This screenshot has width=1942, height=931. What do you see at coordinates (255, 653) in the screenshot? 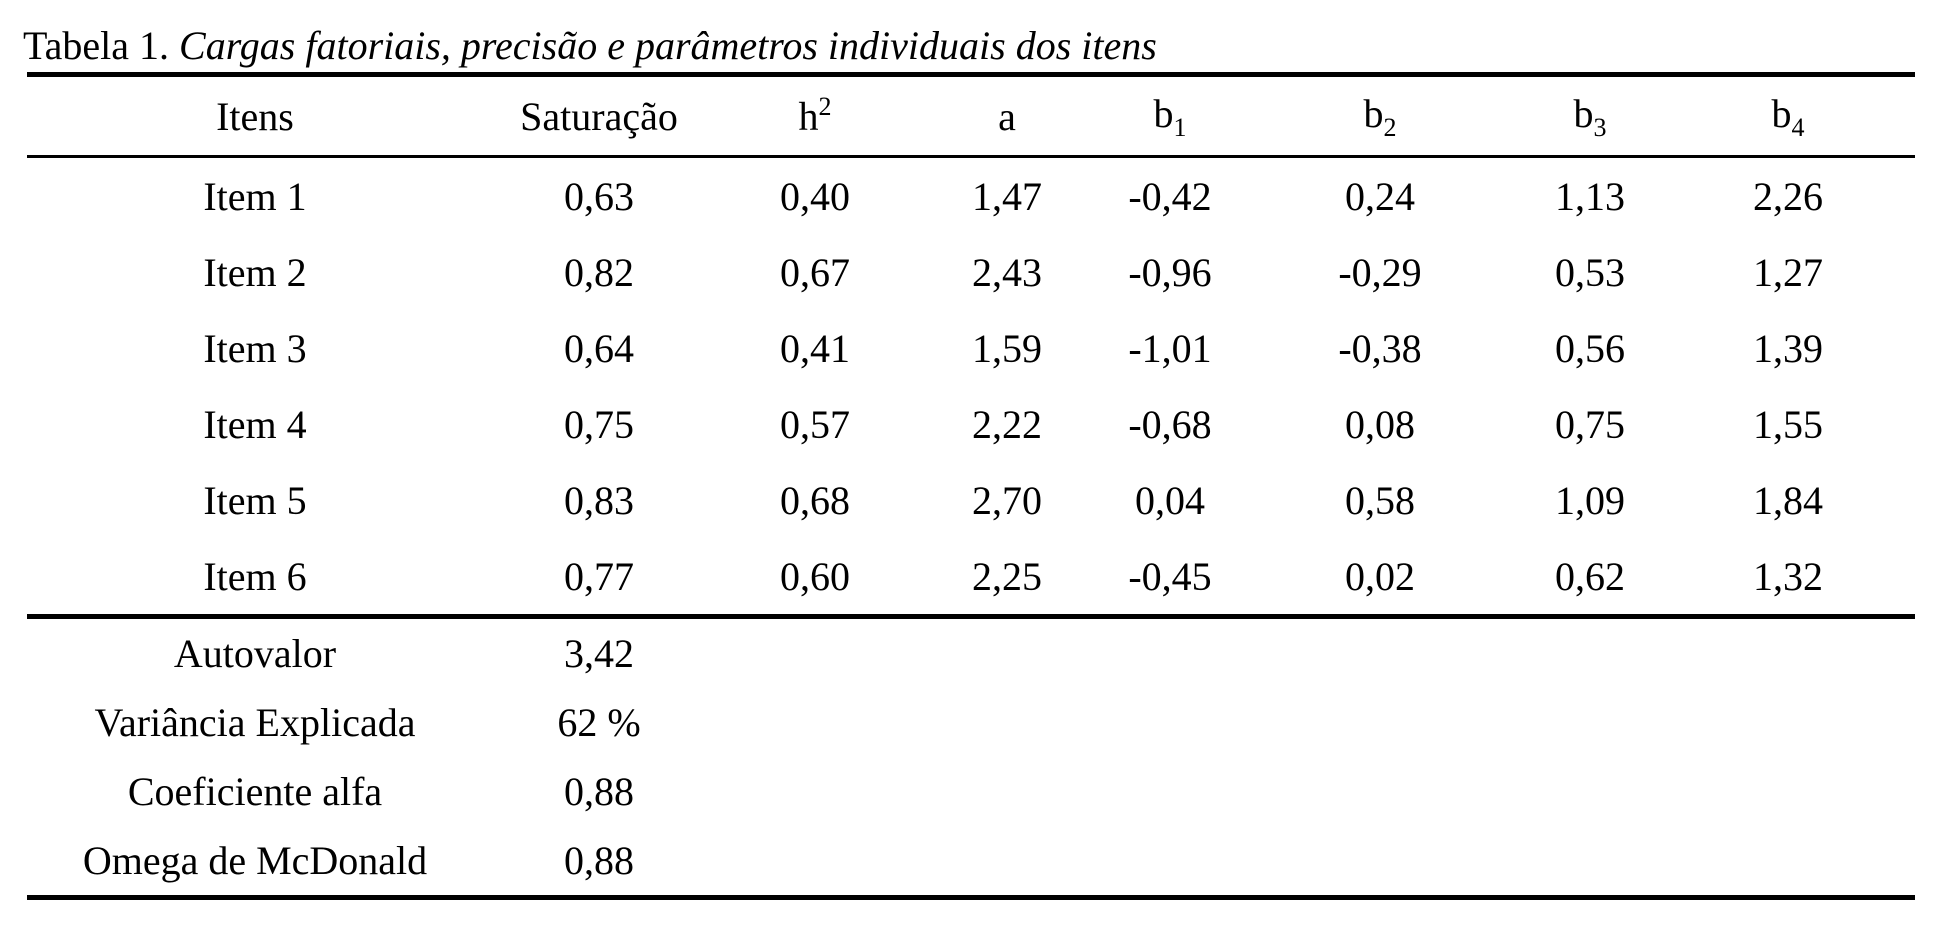
I see `summary-label: Autovalor` at bounding box center [255, 653].